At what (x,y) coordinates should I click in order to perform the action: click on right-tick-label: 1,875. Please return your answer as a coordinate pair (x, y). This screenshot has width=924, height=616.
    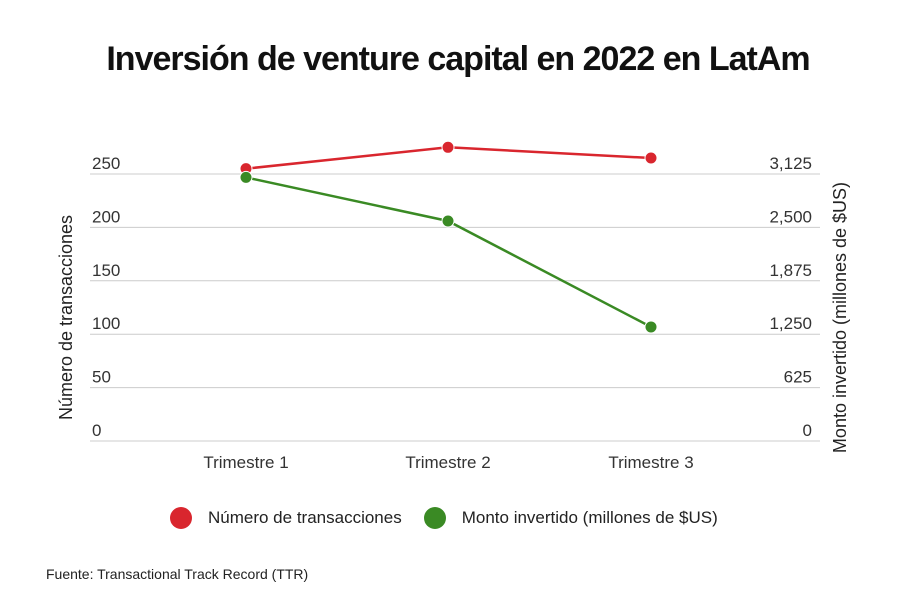
    Looking at the image, I should click on (790, 270).